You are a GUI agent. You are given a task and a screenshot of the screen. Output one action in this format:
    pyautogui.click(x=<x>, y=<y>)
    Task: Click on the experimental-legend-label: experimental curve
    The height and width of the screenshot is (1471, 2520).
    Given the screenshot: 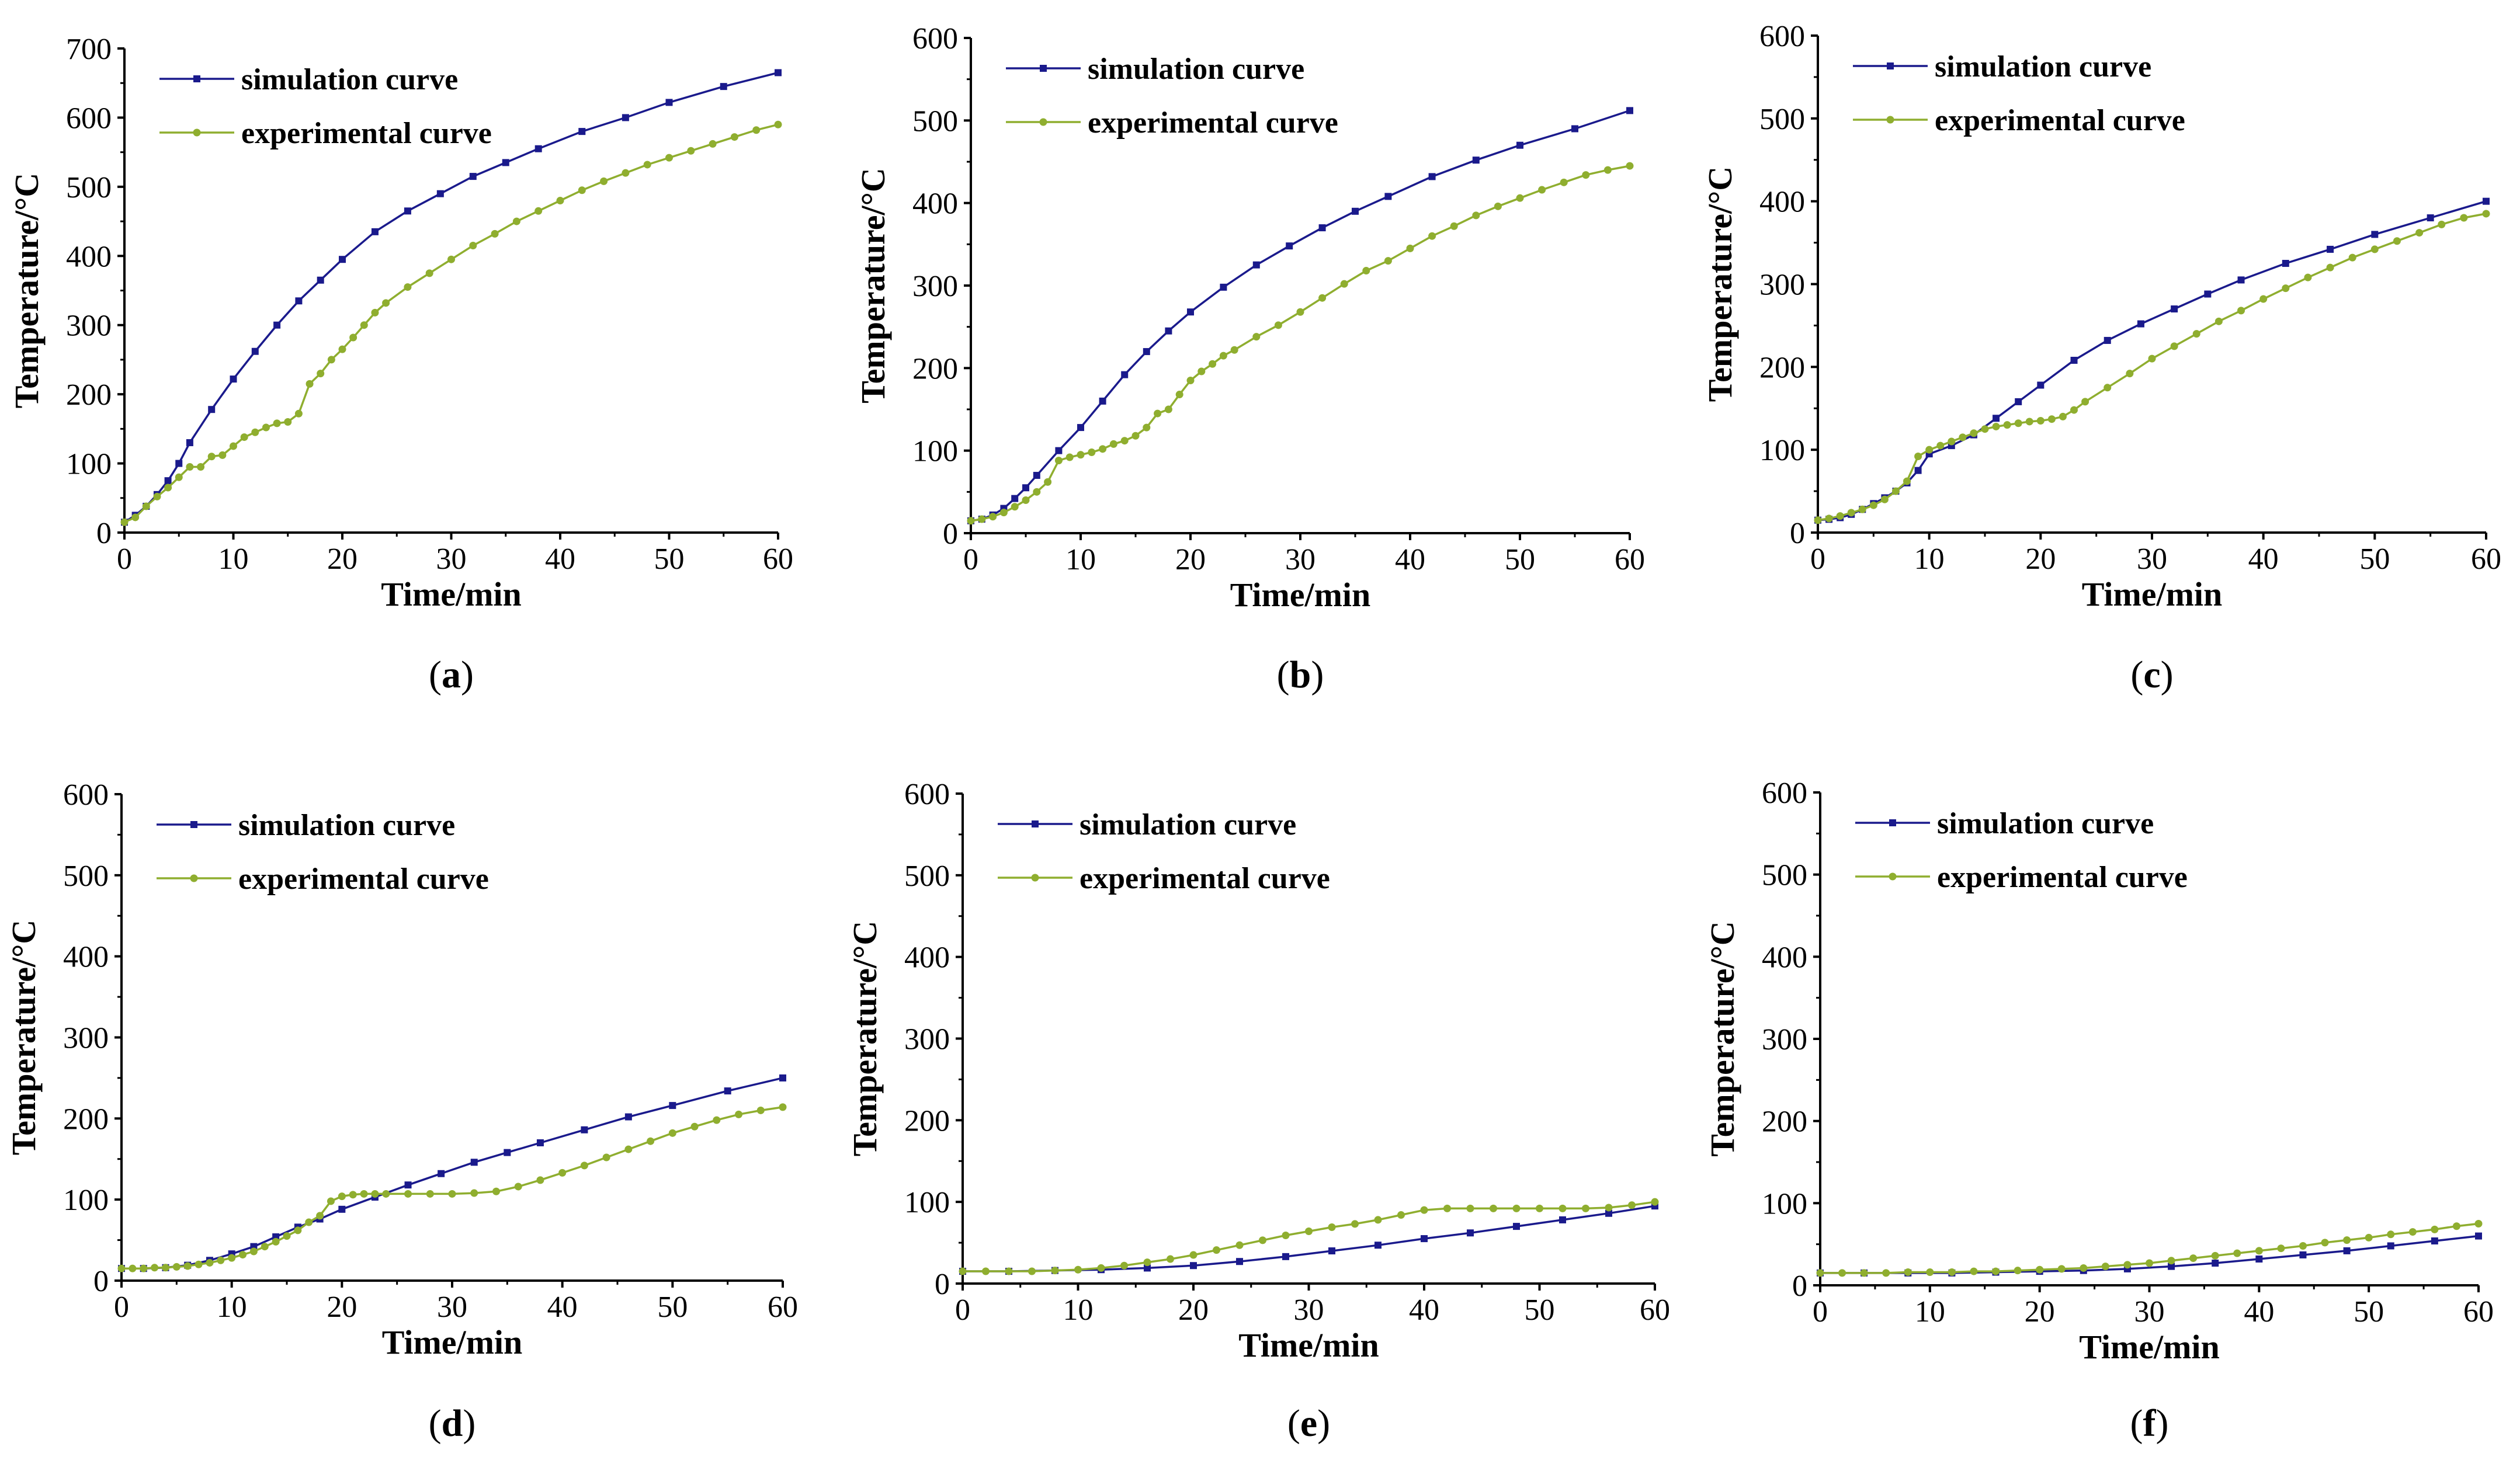 What is the action you would take?
    pyautogui.click(x=2062, y=877)
    